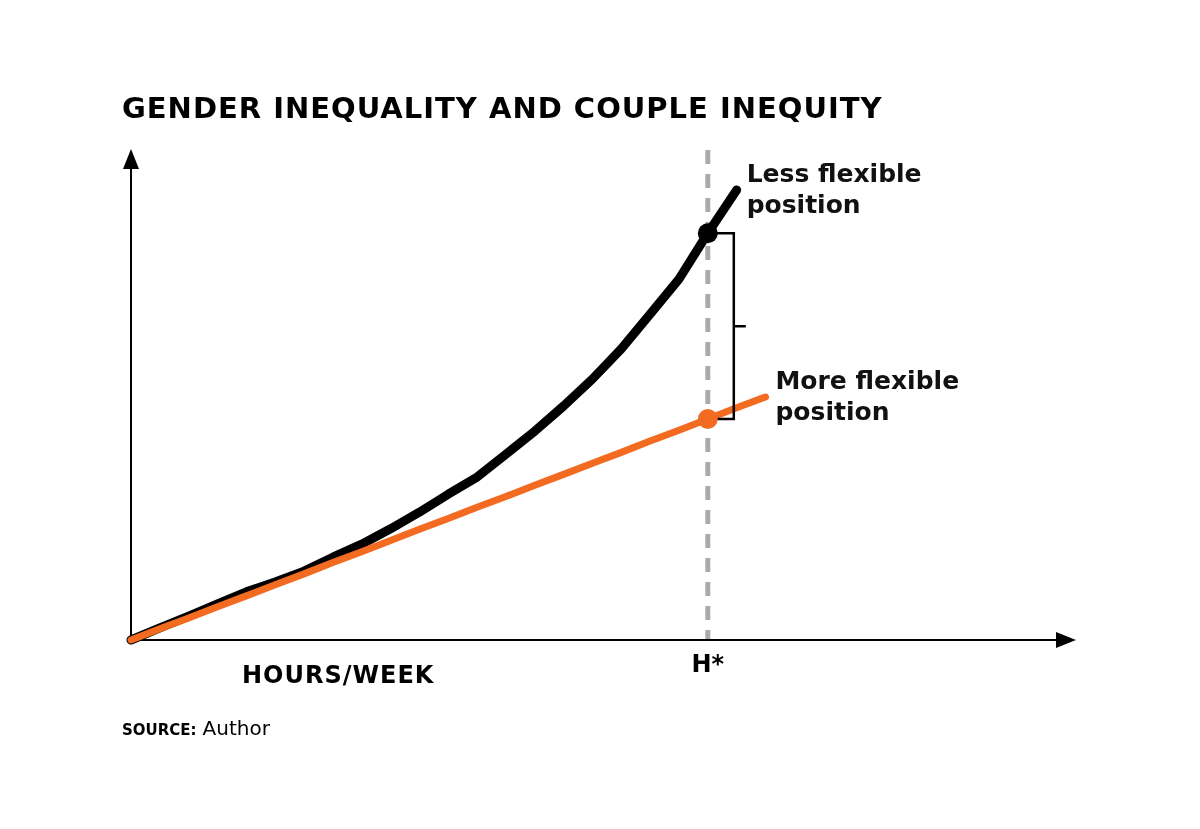  I want to click on series-label: Less flexible position, so click(834, 189).